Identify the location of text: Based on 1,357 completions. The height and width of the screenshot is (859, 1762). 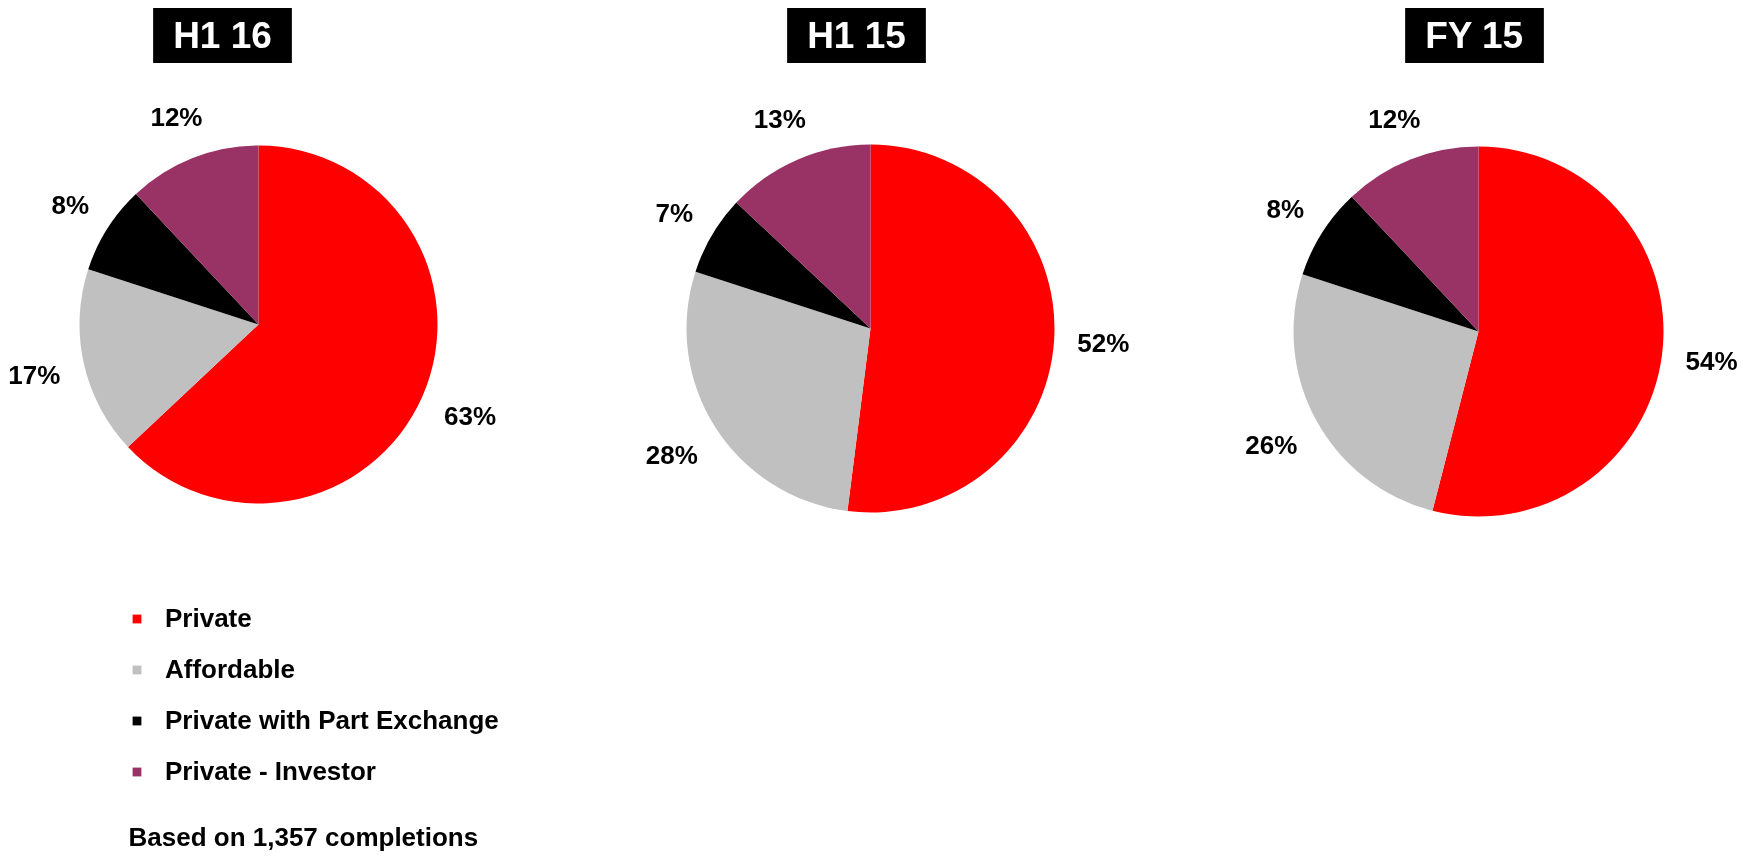
(303, 836).